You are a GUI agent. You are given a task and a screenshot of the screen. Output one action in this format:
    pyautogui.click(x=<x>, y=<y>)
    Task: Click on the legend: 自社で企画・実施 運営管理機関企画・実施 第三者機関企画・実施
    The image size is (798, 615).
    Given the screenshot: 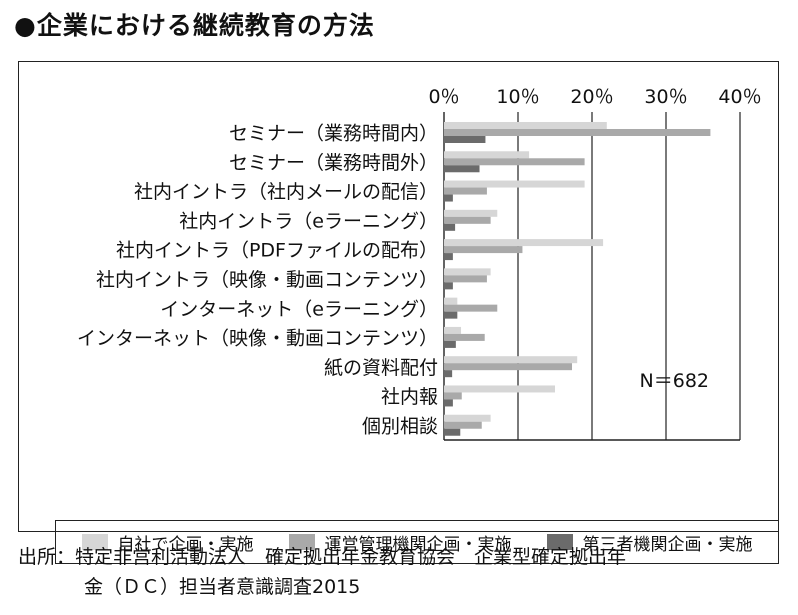 What is the action you would take?
    pyautogui.click(x=417, y=542)
    